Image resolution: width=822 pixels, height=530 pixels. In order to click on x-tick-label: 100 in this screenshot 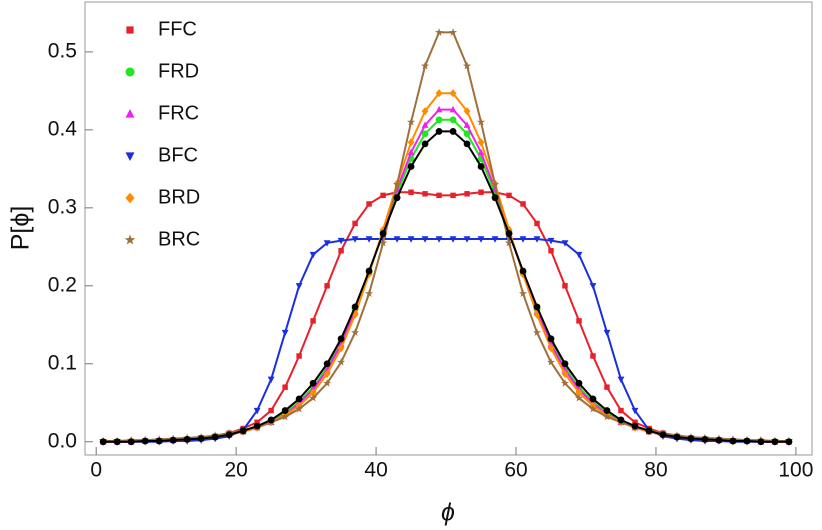, I will do `click(795, 470)`.